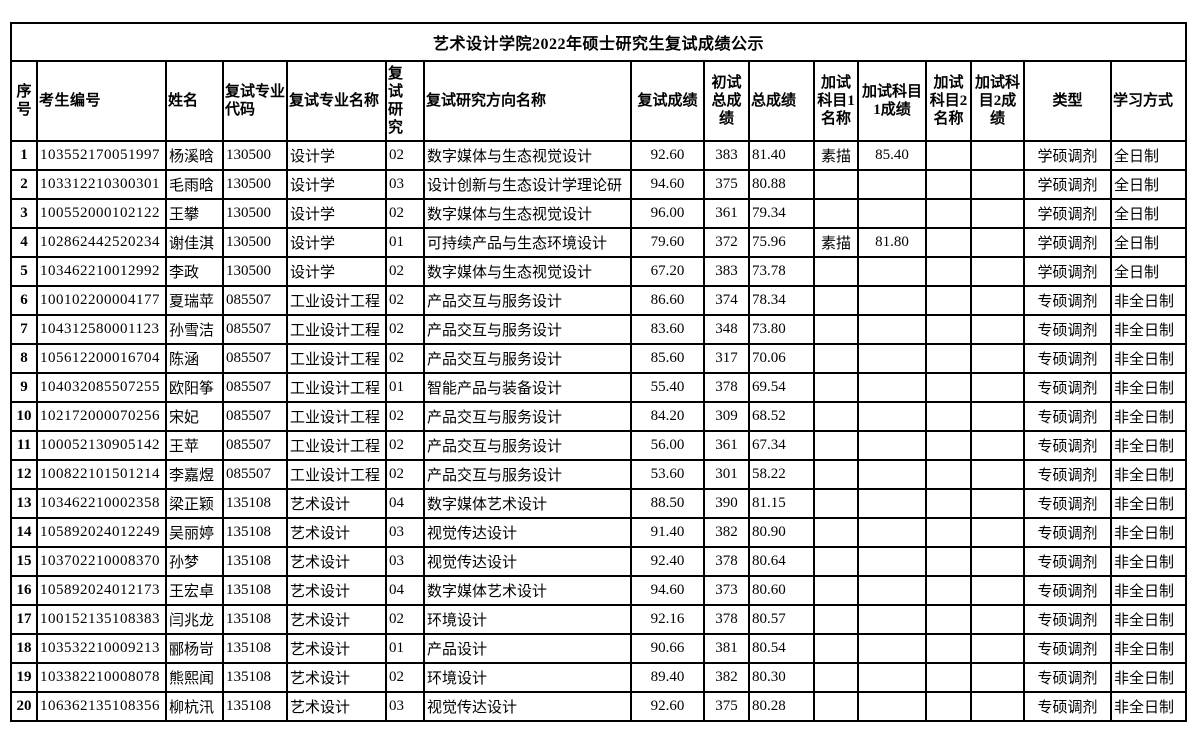  I want to click on cell-retest_score: 92.40, so click(667, 561).